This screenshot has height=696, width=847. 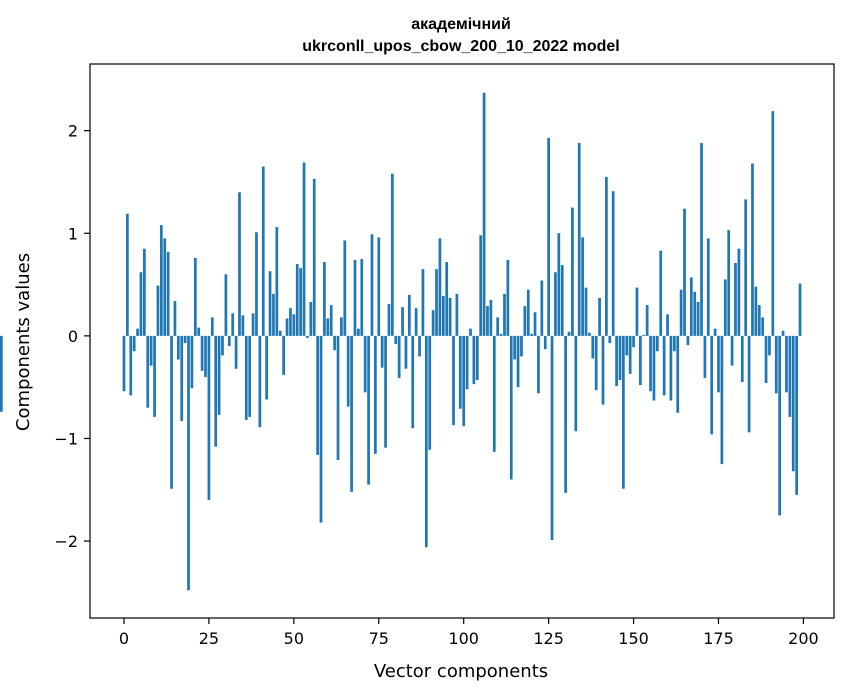 I want to click on y-tick-label: 1, so click(x=73, y=233).